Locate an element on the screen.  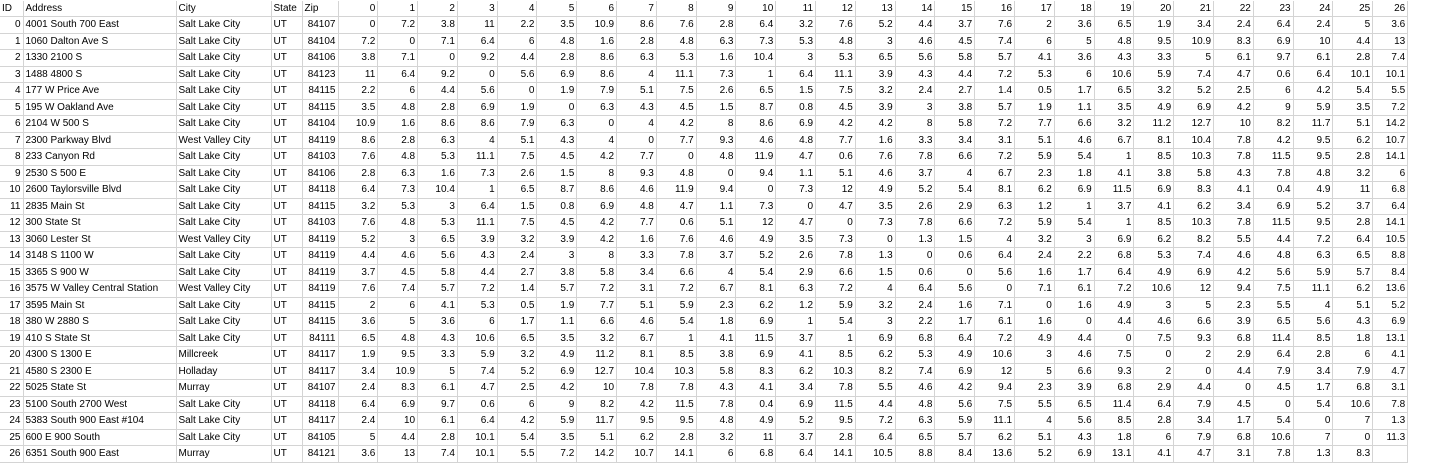
table-cell: 5.6 is located at coordinates (995, 272).